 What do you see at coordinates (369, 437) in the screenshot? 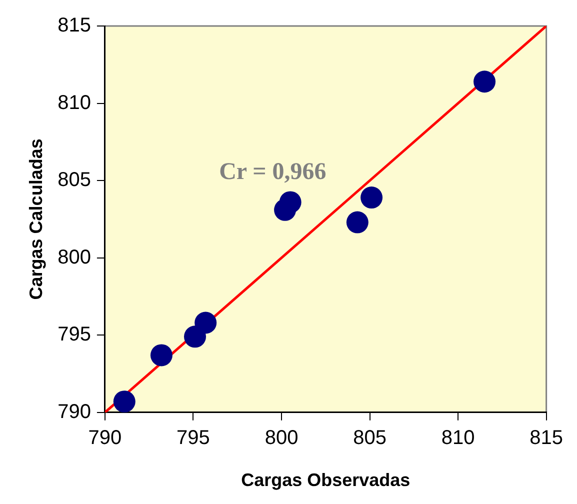
I see `x-tick-label: 805` at bounding box center [369, 437].